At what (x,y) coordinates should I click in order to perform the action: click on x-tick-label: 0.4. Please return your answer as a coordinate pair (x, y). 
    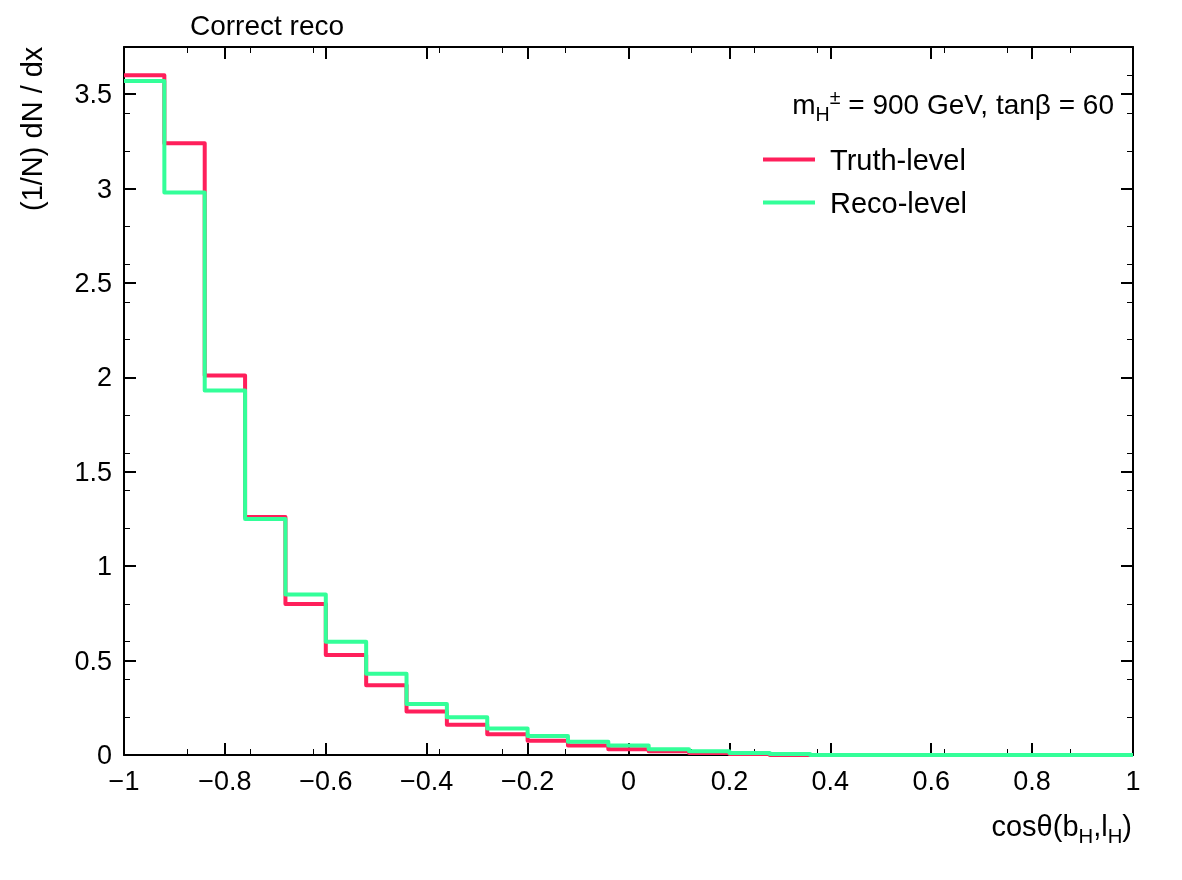
    Looking at the image, I should click on (830, 780).